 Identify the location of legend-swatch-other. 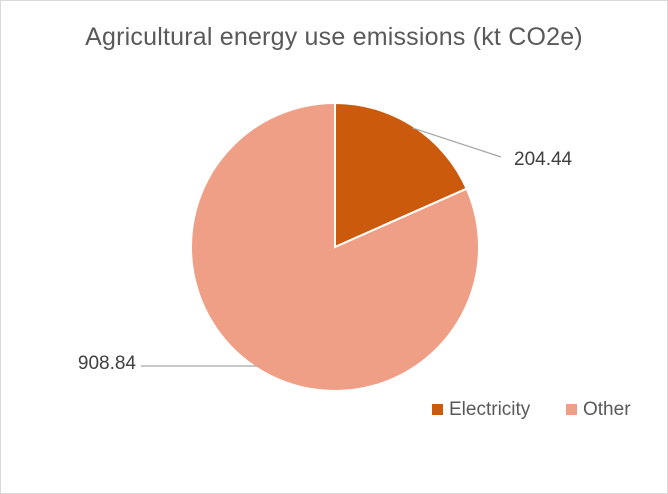
(571, 409).